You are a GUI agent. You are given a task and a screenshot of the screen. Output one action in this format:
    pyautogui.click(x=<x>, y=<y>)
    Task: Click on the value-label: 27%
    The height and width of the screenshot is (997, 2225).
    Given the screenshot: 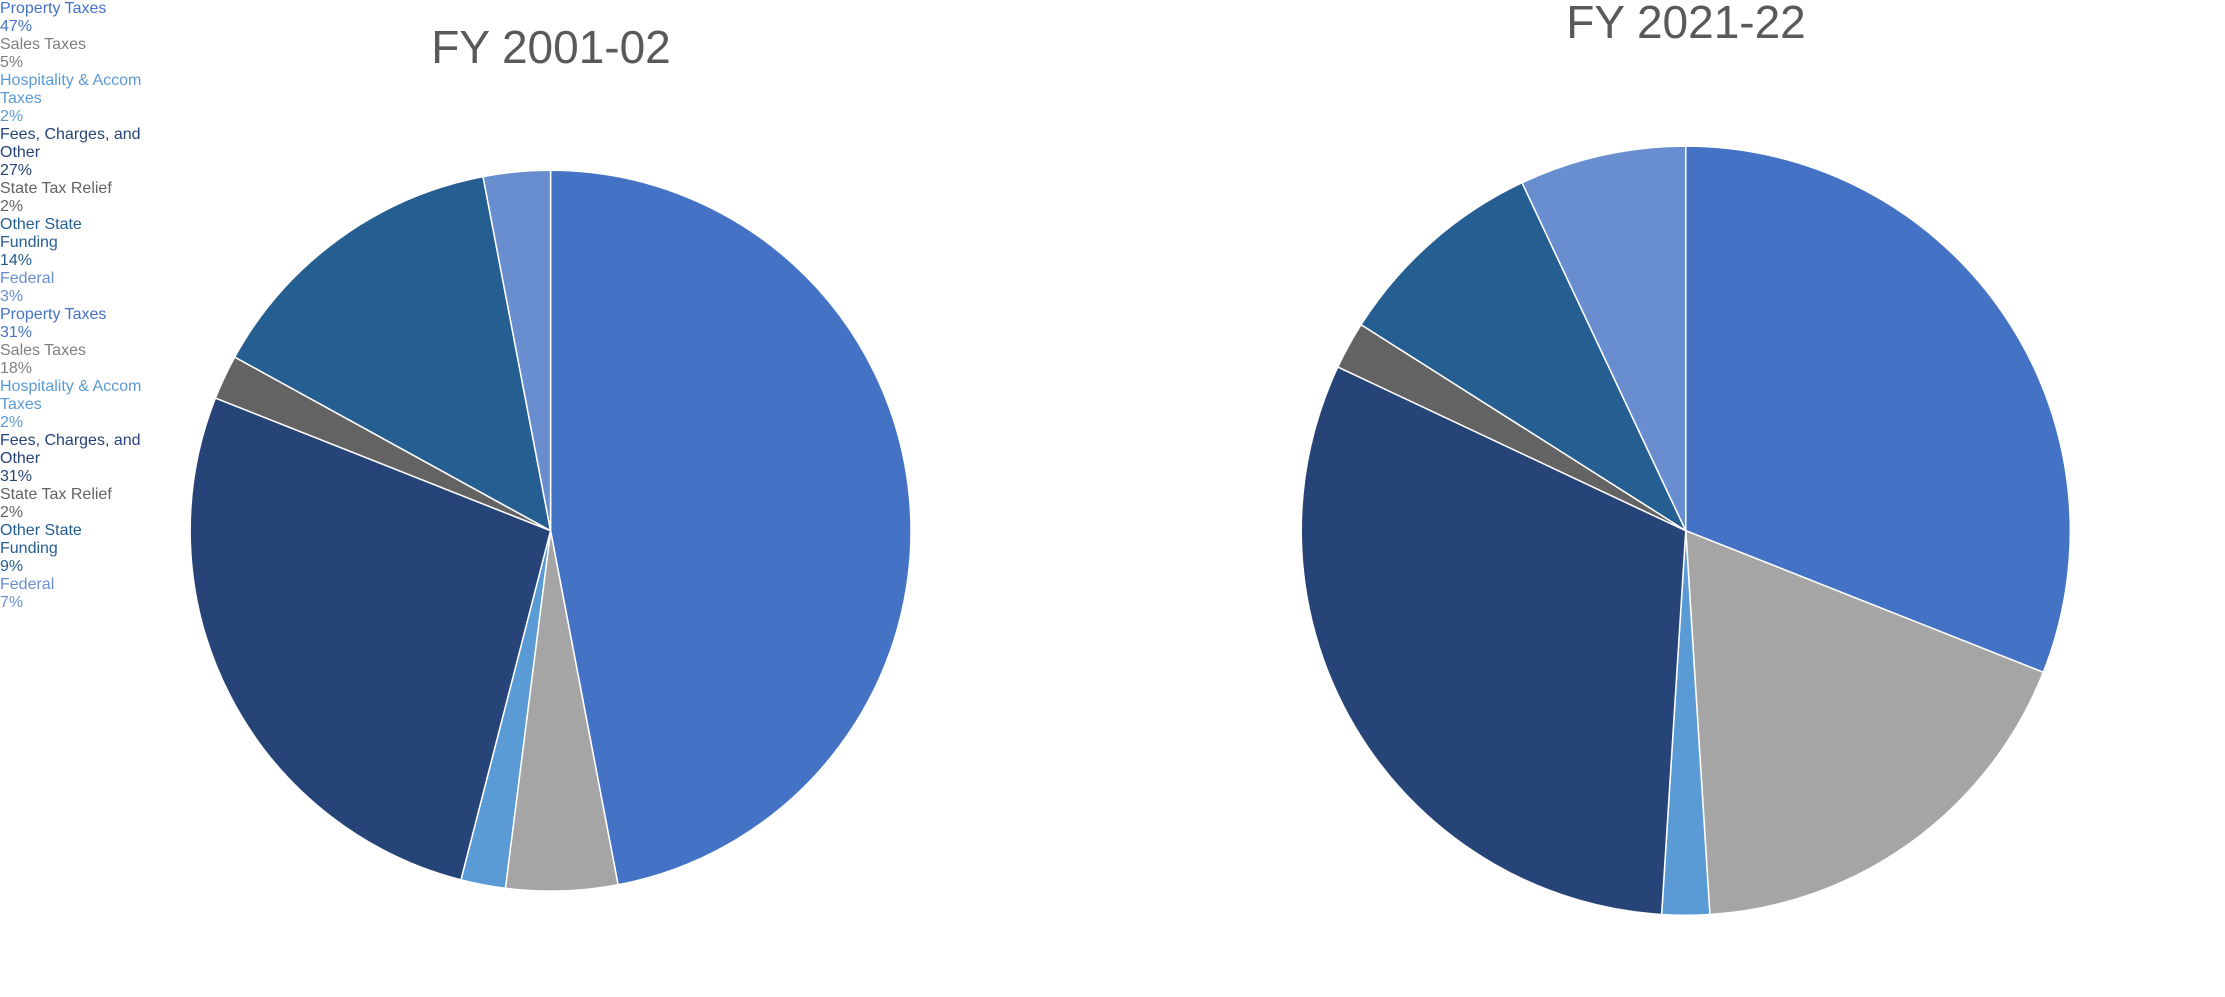 What is the action you would take?
    pyautogui.click(x=16, y=170)
    